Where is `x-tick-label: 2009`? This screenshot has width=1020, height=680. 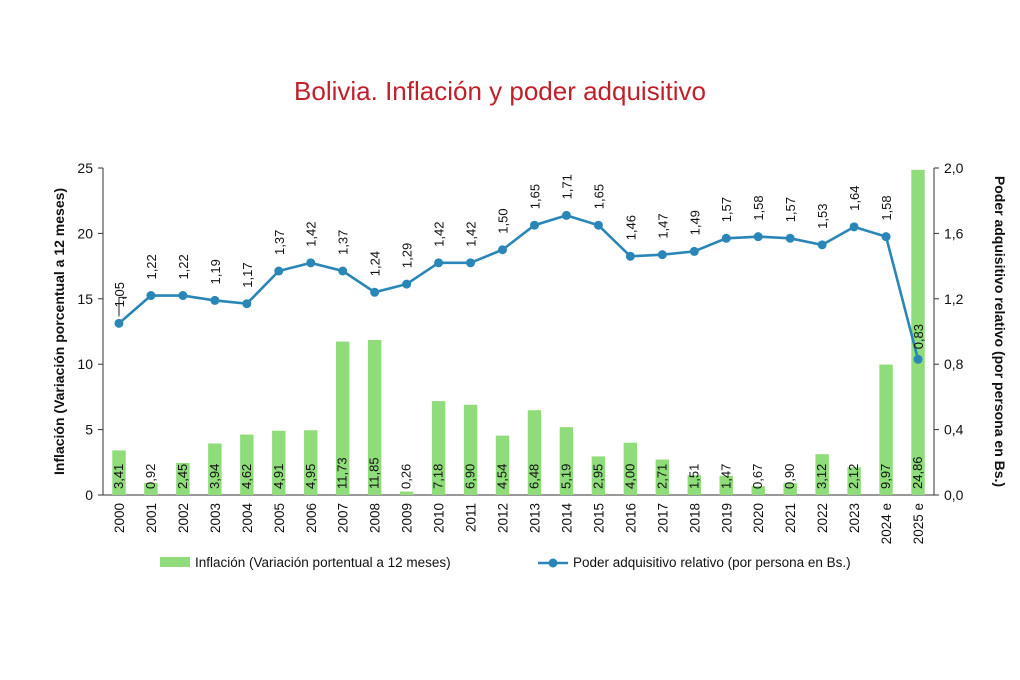 x-tick-label: 2009 is located at coordinates (407, 518).